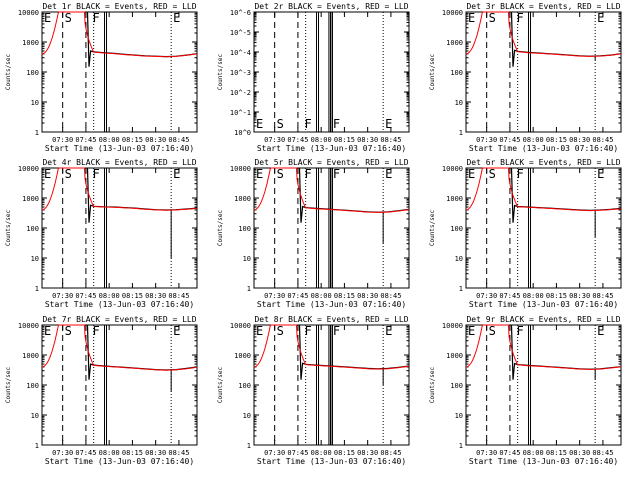  Describe the element at coordinates (240, 73) in the screenshot. I see `y-tick-label: 10^-3` at that location.